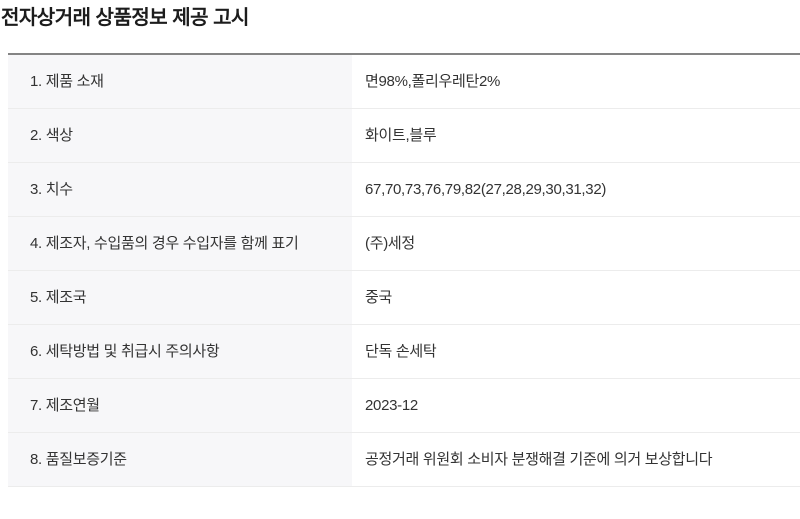  Describe the element at coordinates (576, 297) in the screenshot. I see `row-value: 중국` at that location.